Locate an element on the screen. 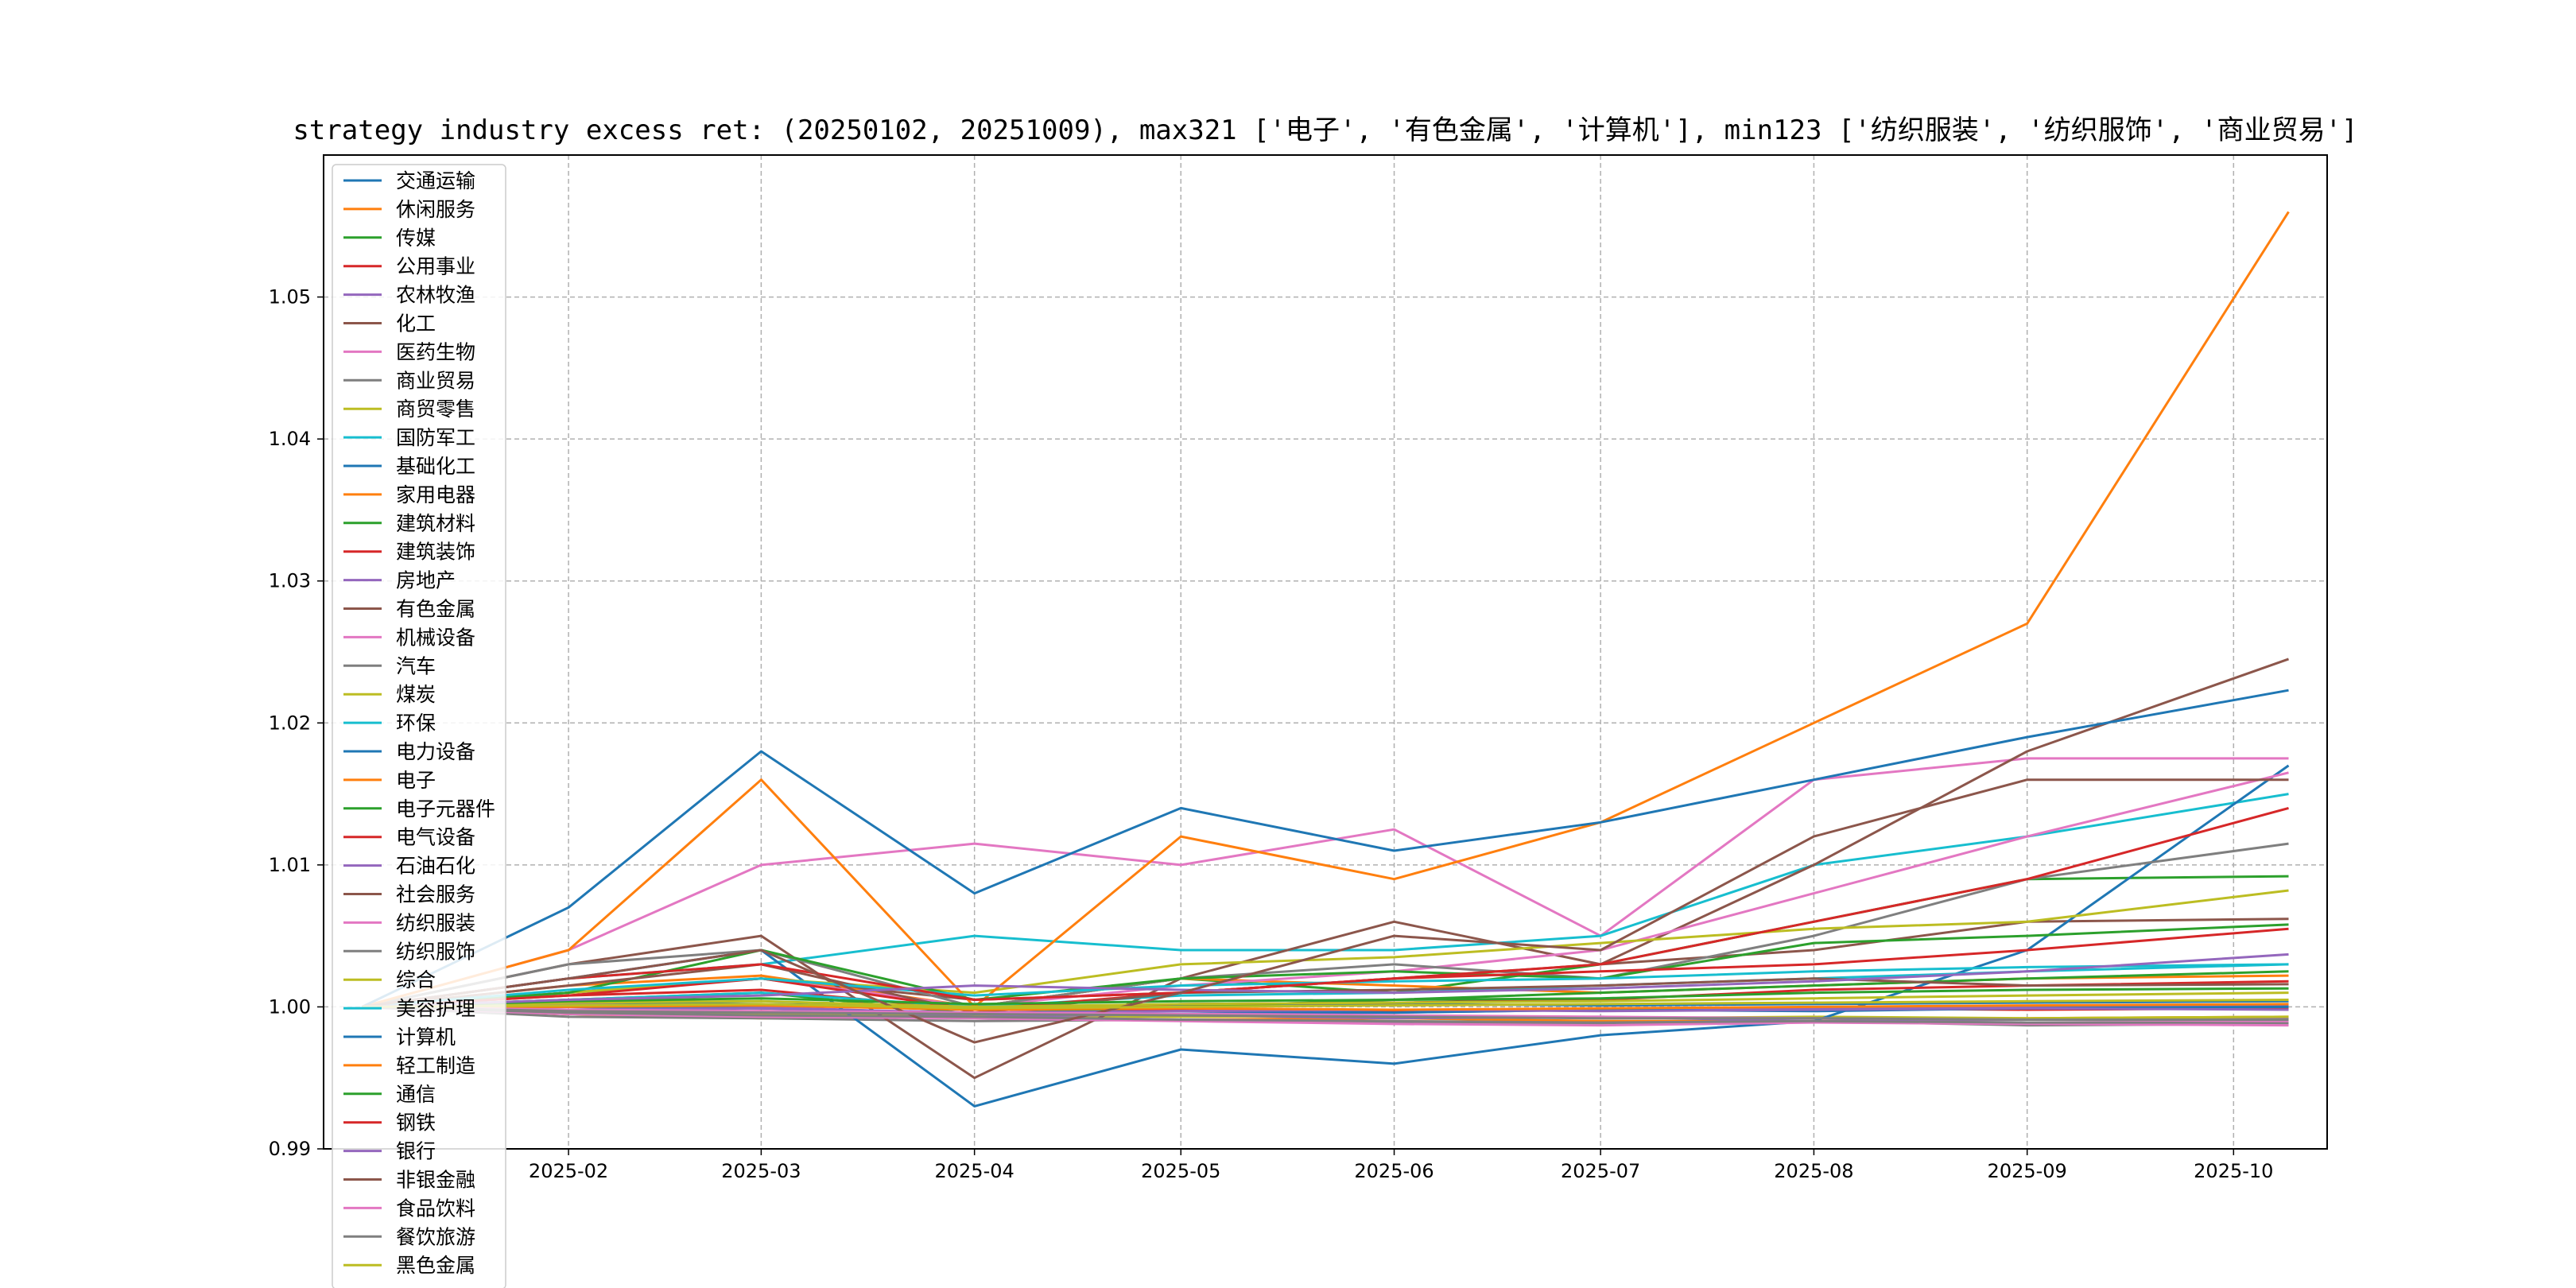 This screenshot has width=2576, height=1288. y-tick-label: 1.01 is located at coordinates (290, 865).